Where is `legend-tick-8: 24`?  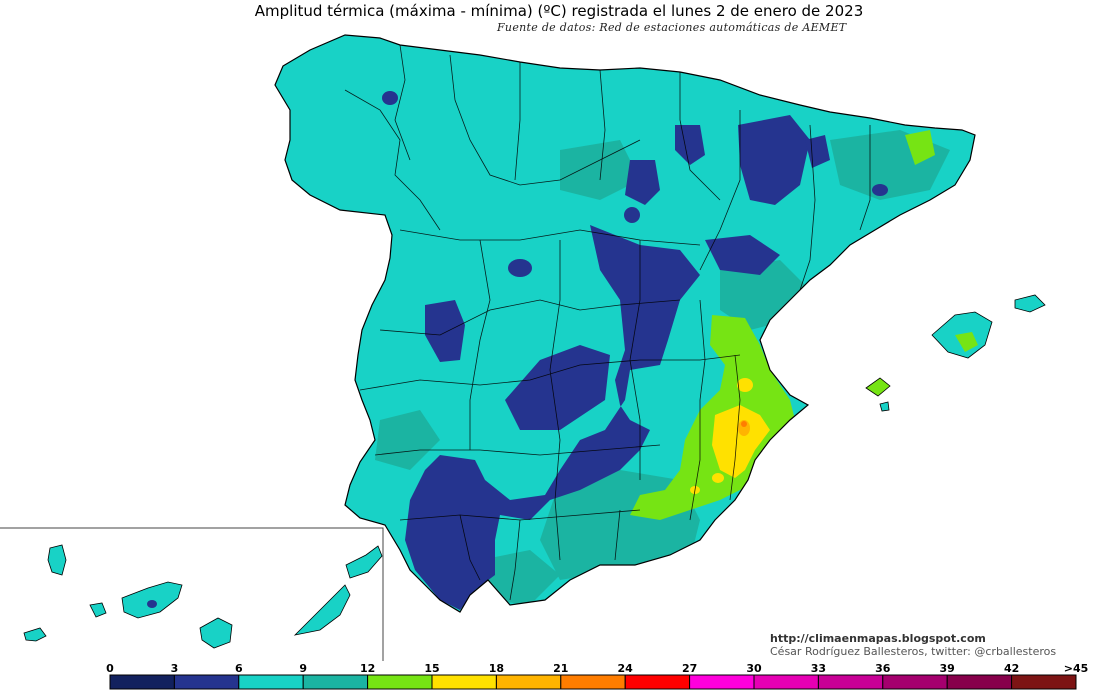 legend-tick-8: 24 is located at coordinates (625, 668).